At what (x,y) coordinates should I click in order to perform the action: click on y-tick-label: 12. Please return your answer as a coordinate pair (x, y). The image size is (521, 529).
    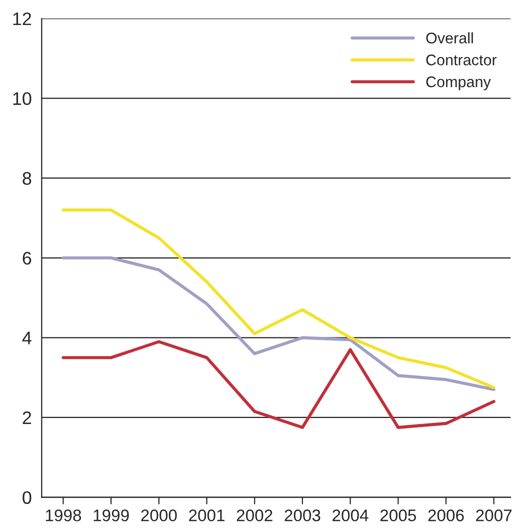
    Looking at the image, I should click on (22, 19).